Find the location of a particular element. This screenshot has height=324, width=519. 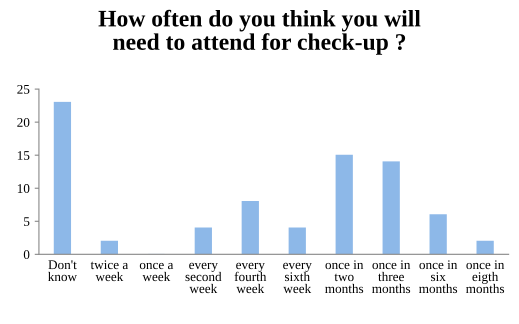

x-tick-label: every fourth week is located at coordinates (250, 278).